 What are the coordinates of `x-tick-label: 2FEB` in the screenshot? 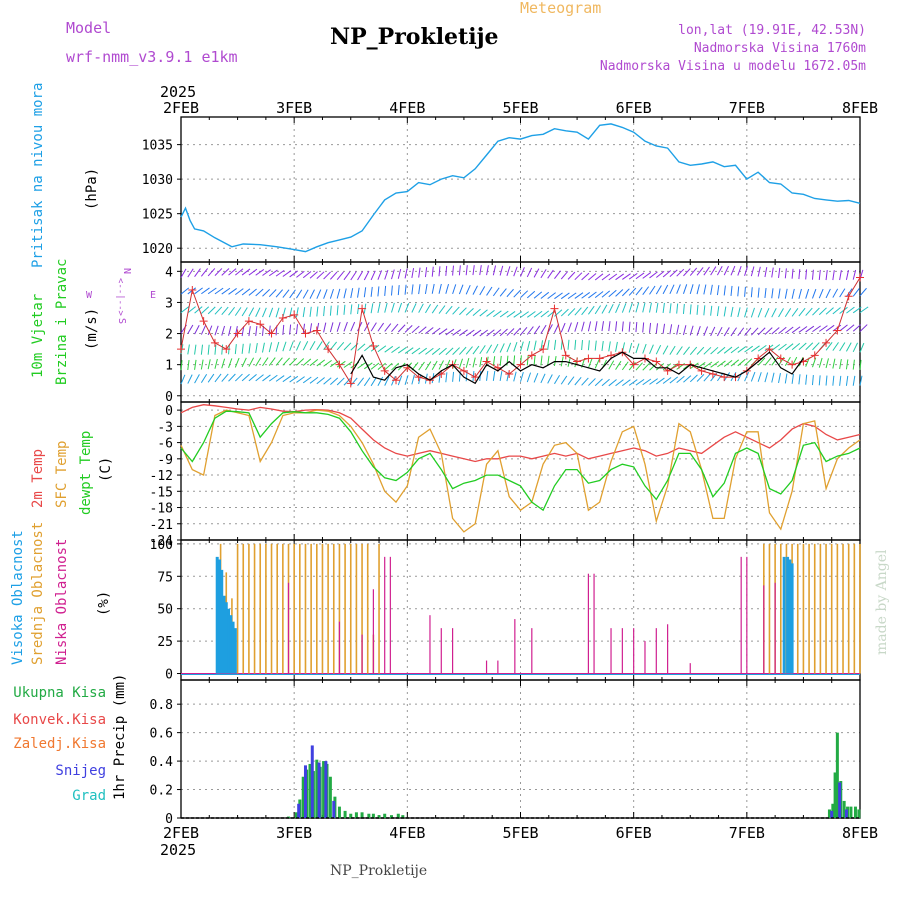 It's located at (181, 833).